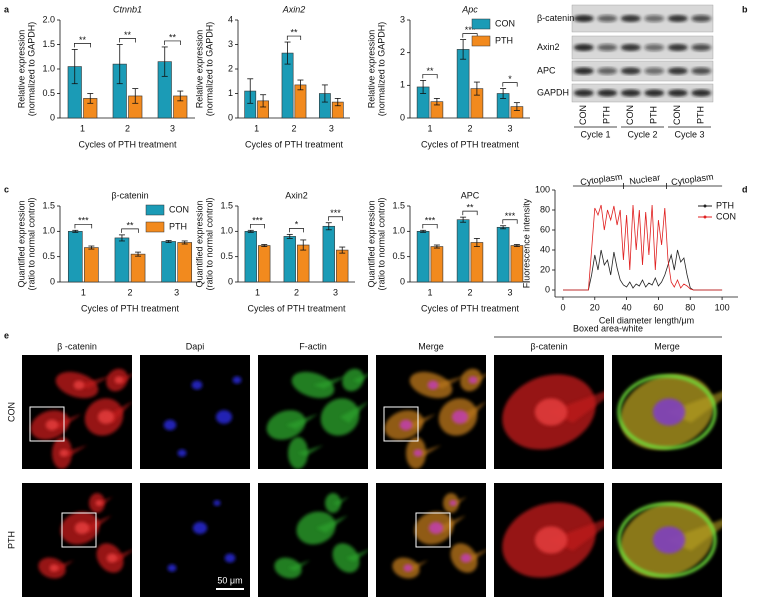  I want to click on group-label: Cycle 1, so click(595, 134).